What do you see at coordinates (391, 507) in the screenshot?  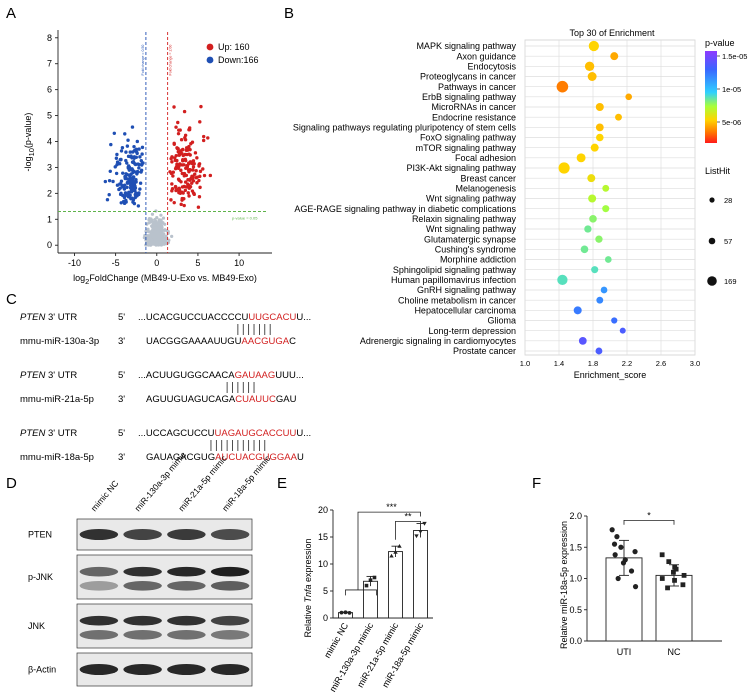 I see `sig-label-main: ***` at bounding box center [391, 507].